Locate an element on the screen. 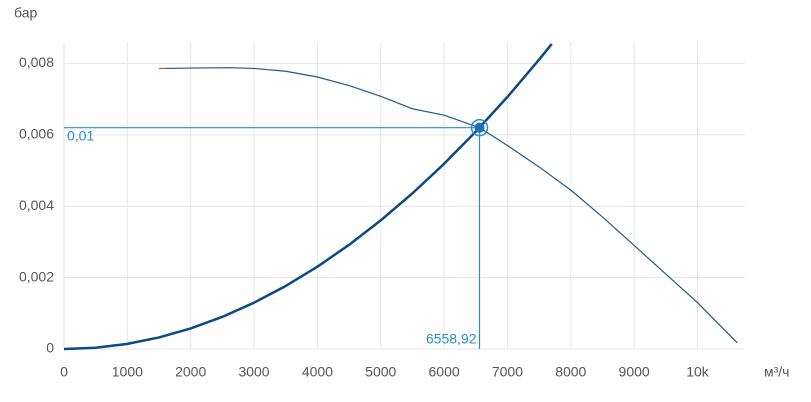  operating-point-halo is located at coordinates (479, 127).